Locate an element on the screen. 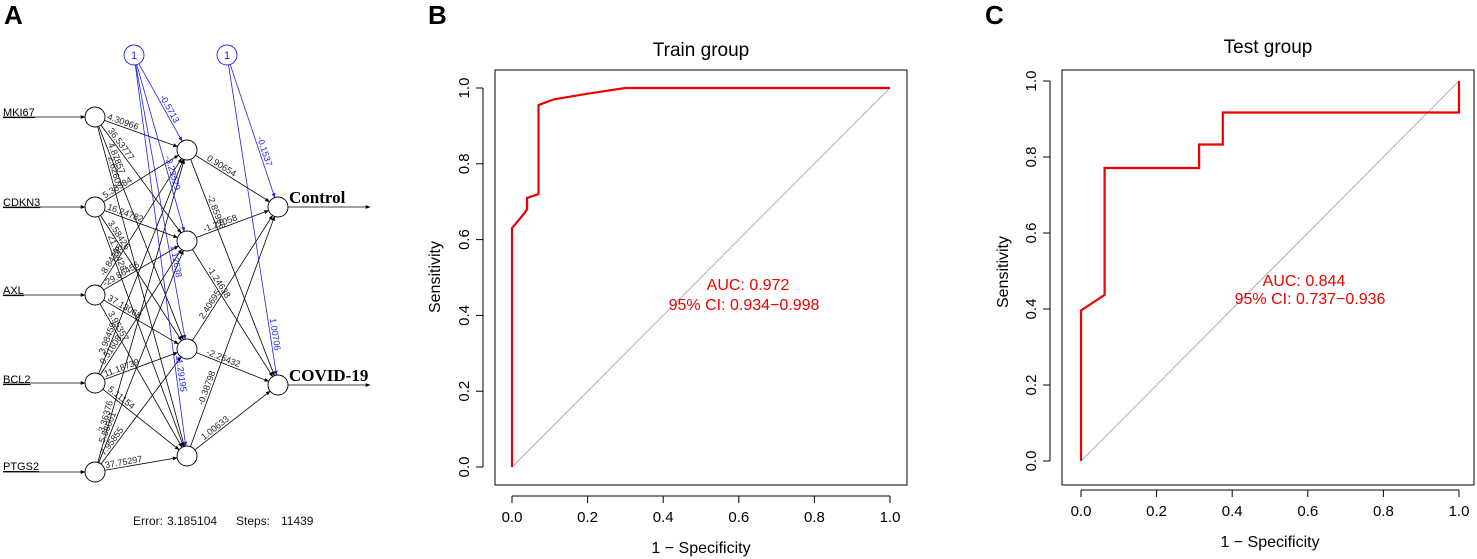  bias-node-label: 1 is located at coordinates (227, 56).